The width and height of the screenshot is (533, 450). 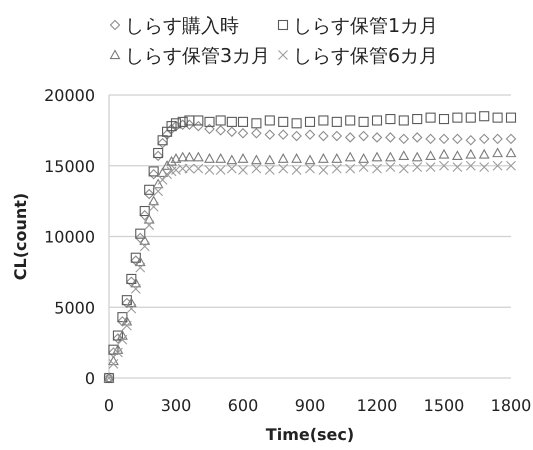 I want to click on legend-label: しらす保管1カ月, so click(x=365, y=26).